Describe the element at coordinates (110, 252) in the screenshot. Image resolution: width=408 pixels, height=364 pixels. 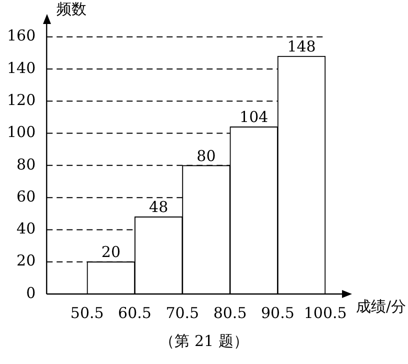
I see `data-label: 20` at that location.